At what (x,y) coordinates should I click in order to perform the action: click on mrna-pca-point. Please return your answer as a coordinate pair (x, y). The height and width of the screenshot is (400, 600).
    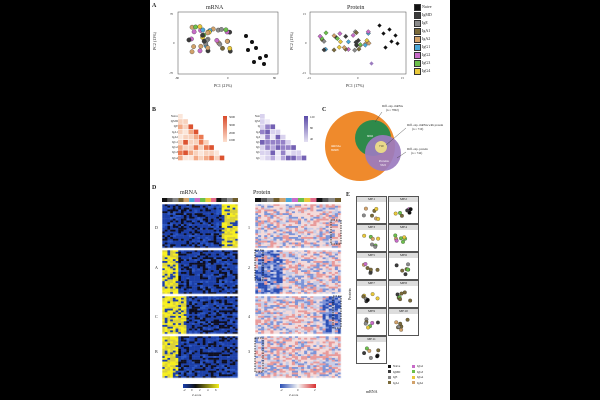
    Looking at the image, I should click on (222, 48).